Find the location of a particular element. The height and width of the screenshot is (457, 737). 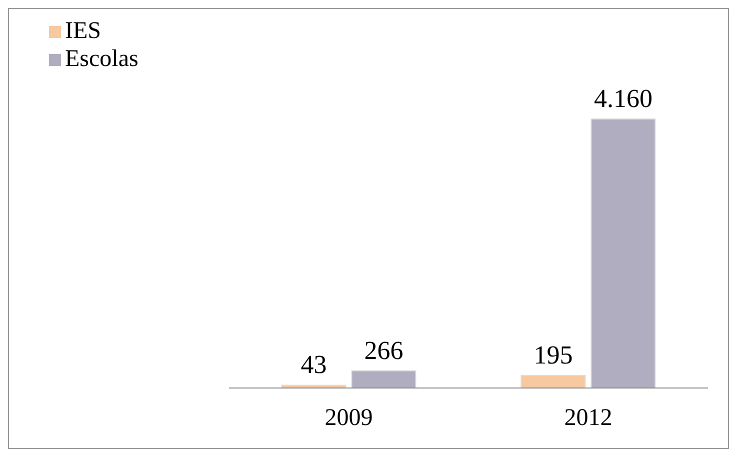

x-tick-label: 2009 is located at coordinates (348, 418).